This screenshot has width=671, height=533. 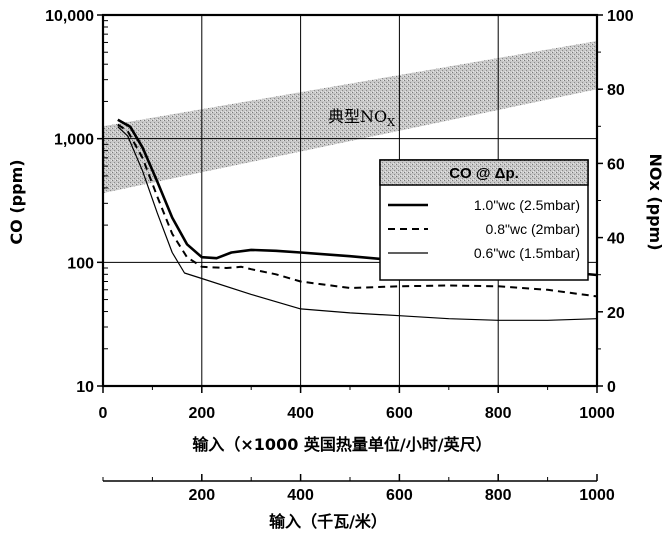 What do you see at coordinates (616, 164) in the screenshot?
I see `right-tick-label: 60` at bounding box center [616, 164].